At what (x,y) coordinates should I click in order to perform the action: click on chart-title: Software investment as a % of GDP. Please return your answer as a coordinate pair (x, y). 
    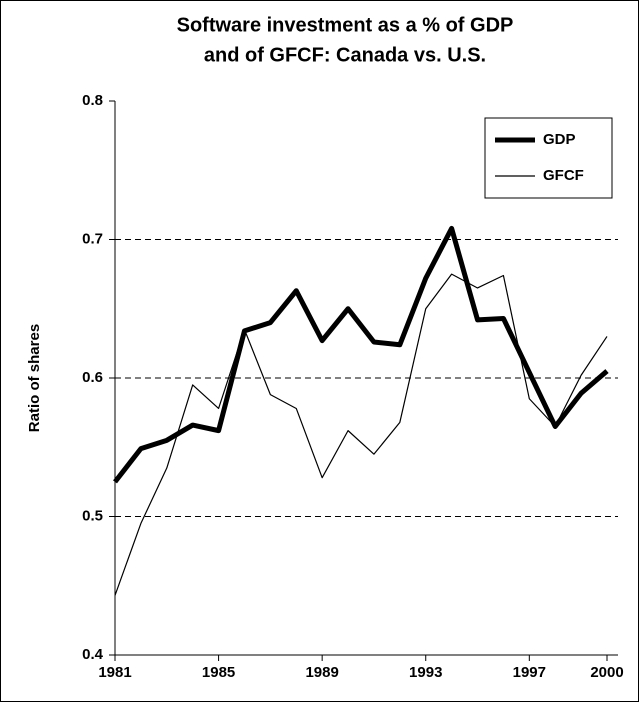
    Looking at the image, I should click on (345, 25).